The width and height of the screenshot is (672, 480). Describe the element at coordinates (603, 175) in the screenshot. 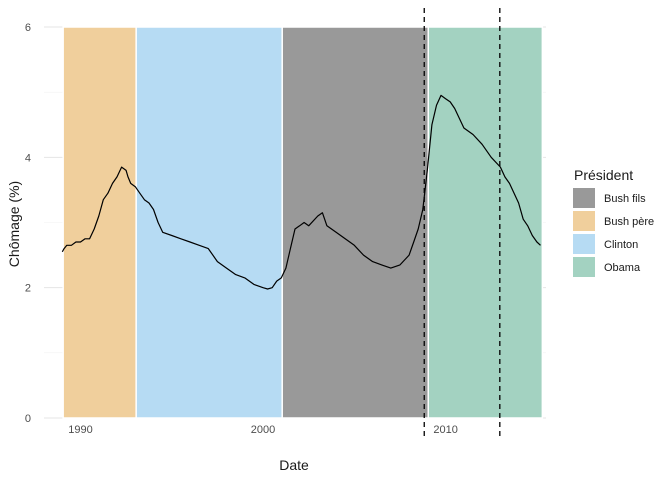

I see `legend-title: Président` at that location.